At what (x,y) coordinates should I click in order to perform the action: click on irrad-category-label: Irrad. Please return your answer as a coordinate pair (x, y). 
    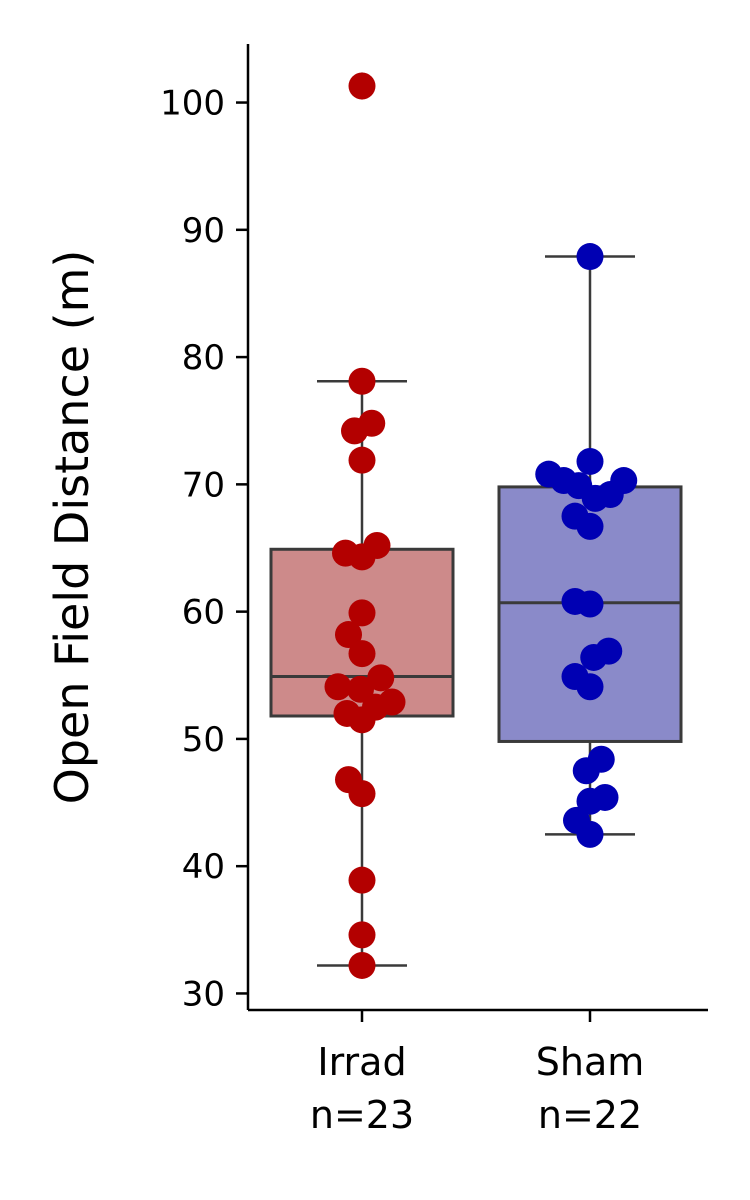
    Looking at the image, I should click on (361, 1062).